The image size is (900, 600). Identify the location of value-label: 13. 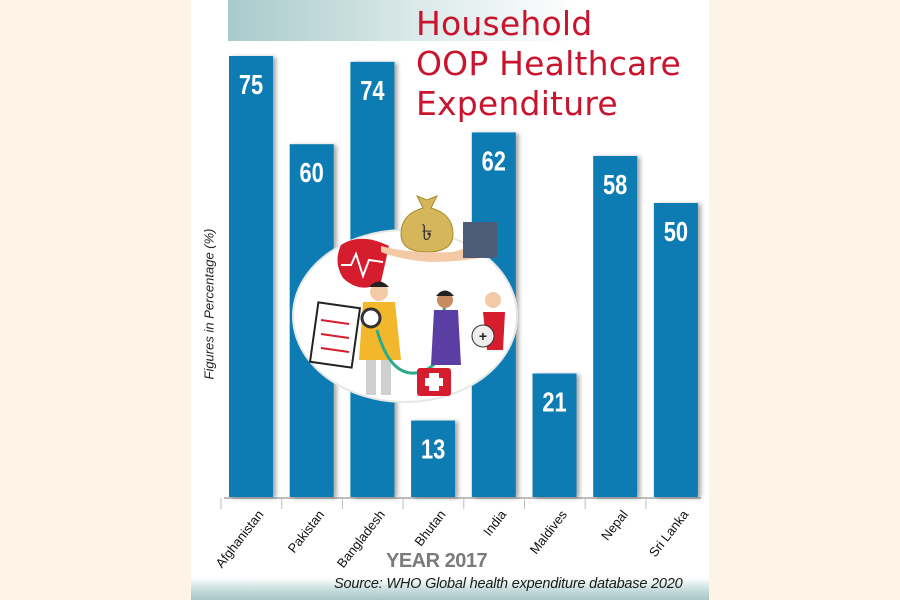
(433, 449).